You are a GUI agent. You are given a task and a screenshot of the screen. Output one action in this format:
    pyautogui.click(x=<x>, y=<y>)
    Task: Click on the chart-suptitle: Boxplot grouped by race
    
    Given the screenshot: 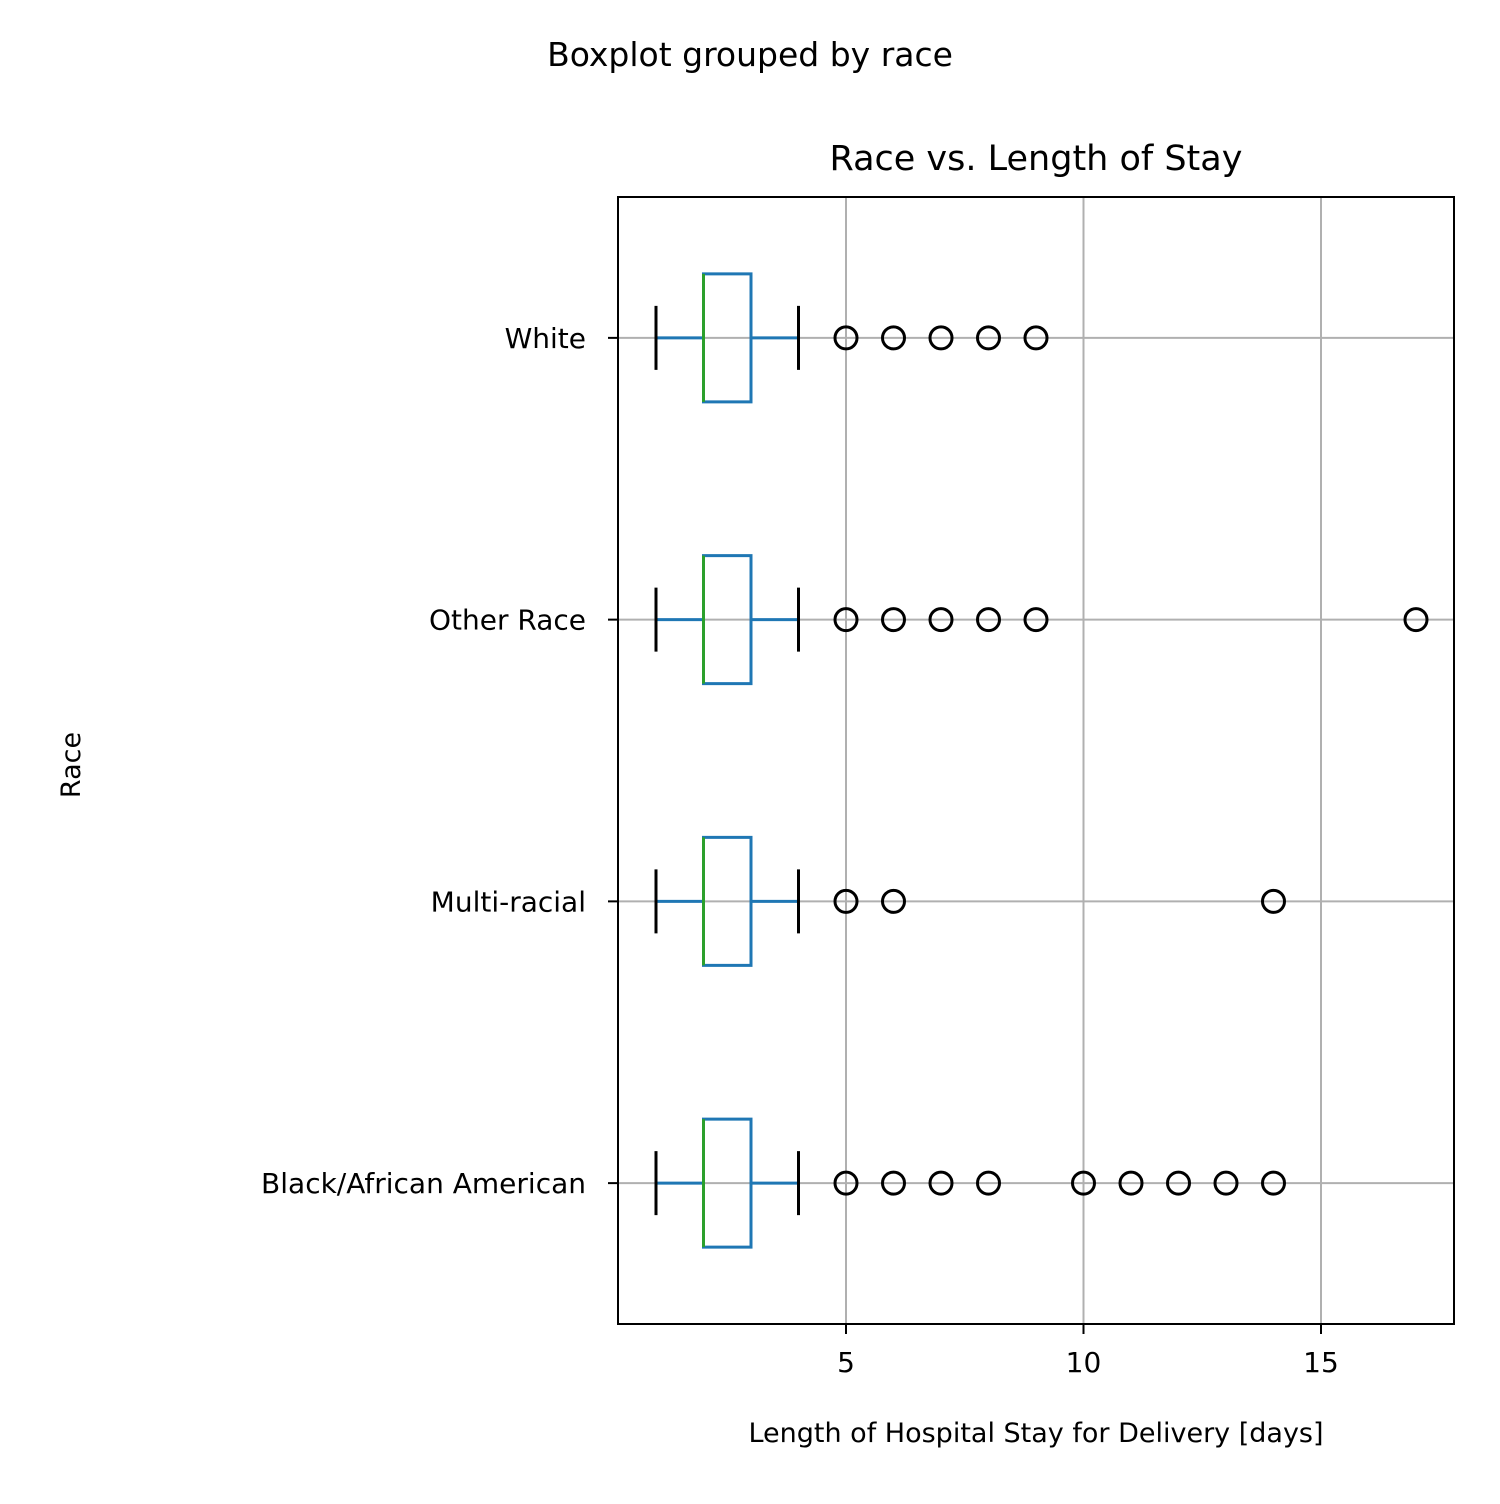 What is the action you would take?
    pyautogui.click(x=750, y=54)
    